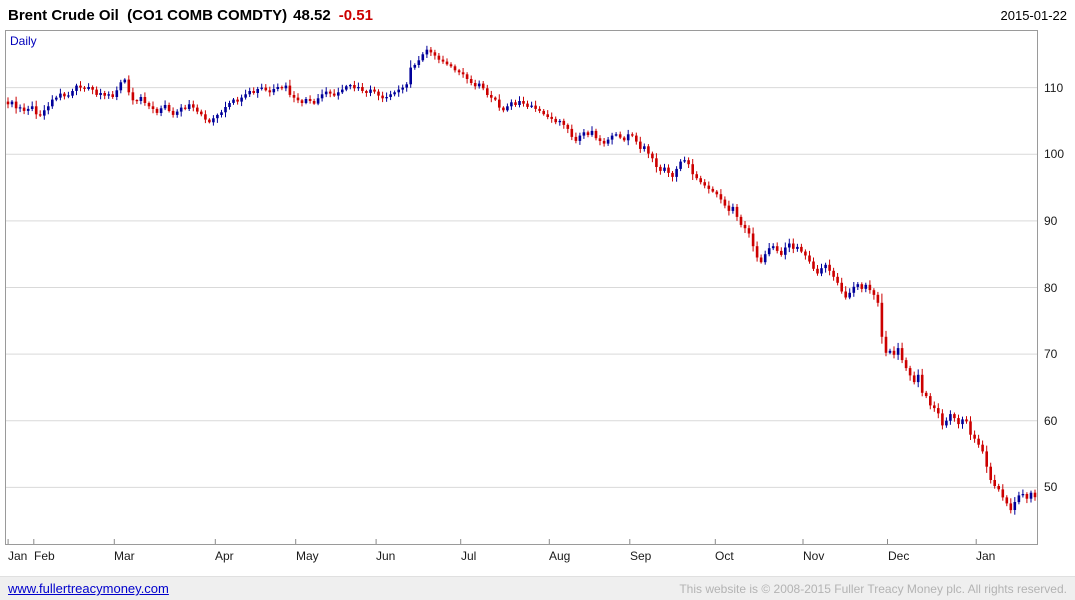 The height and width of the screenshot is (600, 1075). What do you see at coordinates (1034, 15) in the screenshot?
I see `quote-date: 2015-01-22` at bounding box center [1034, 15].